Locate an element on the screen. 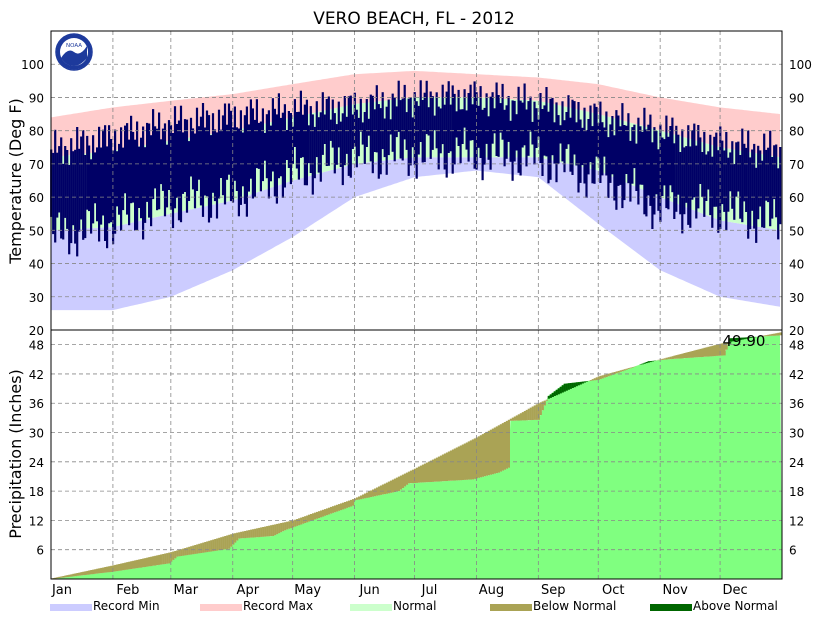 Image resolution: width=832 pixels, height=624 pixels. temperature-tick-label-right: 30 is located at coordinates (796, 298).